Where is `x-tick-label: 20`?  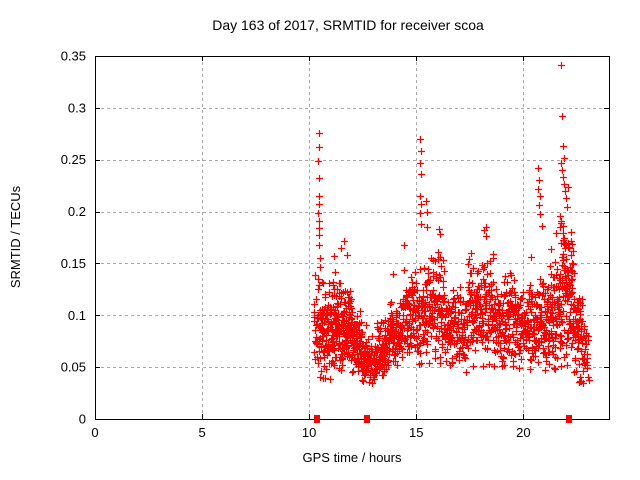
x-tick-label: 20 is located at coordinates (523, 432).